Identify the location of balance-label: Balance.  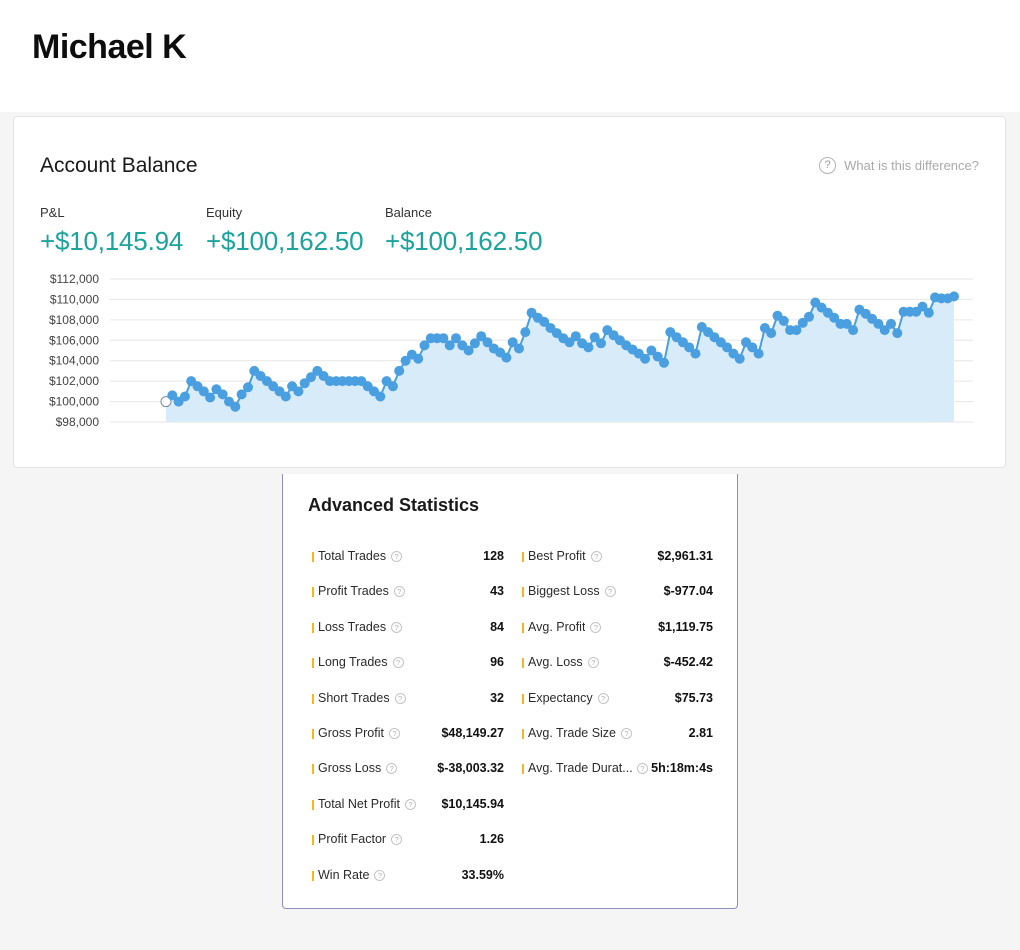
(408, 212).